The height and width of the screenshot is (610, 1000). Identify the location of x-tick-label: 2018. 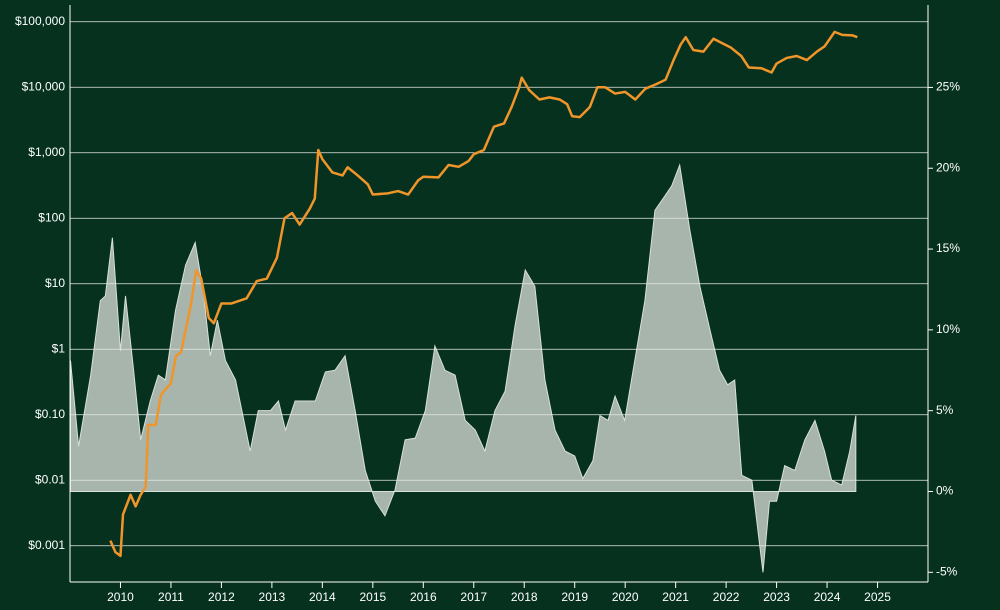
(524, 597).